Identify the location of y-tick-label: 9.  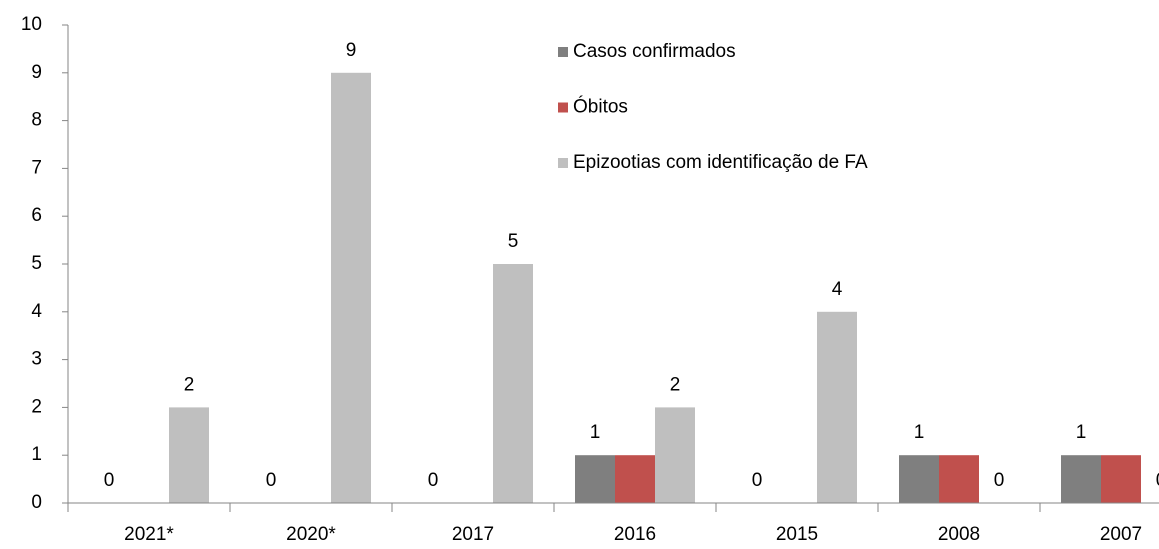
(36, 72).